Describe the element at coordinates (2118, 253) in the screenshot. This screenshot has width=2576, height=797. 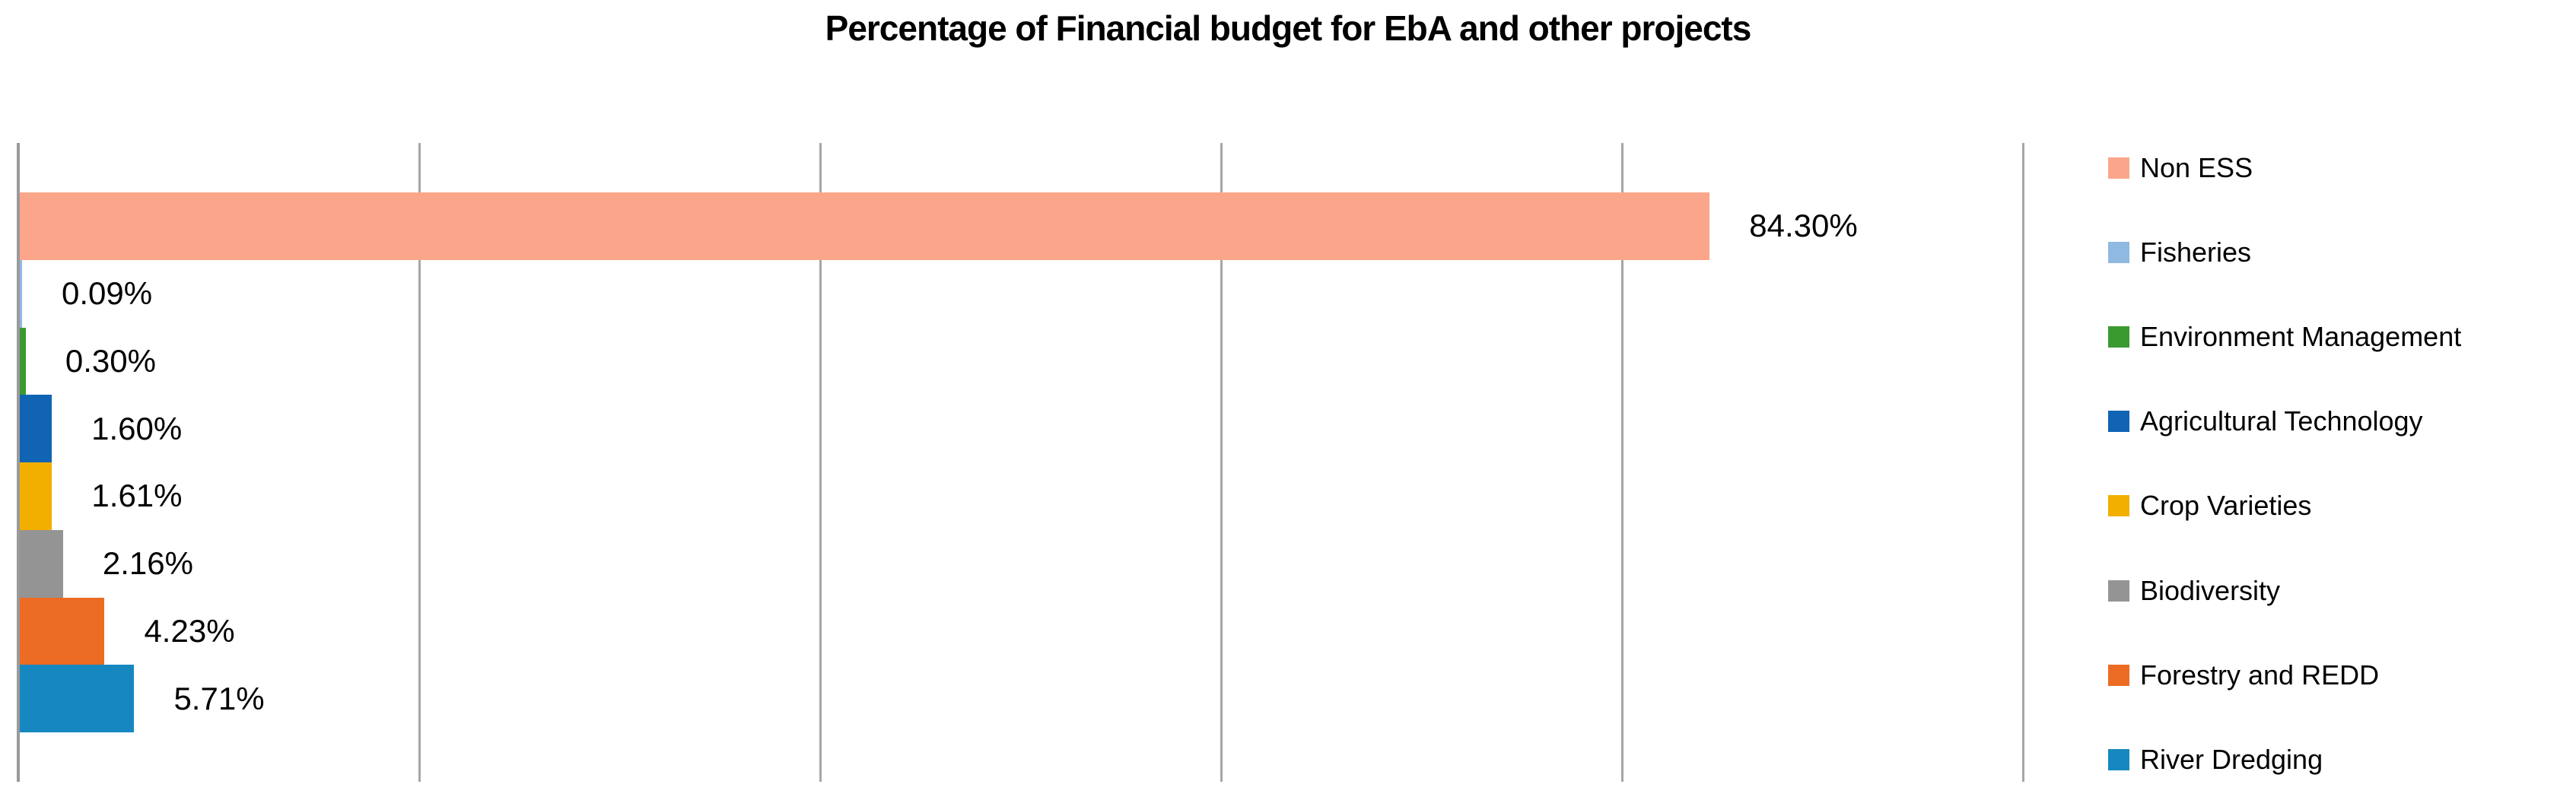
I see `legend-swatch-fisheries` at that location.